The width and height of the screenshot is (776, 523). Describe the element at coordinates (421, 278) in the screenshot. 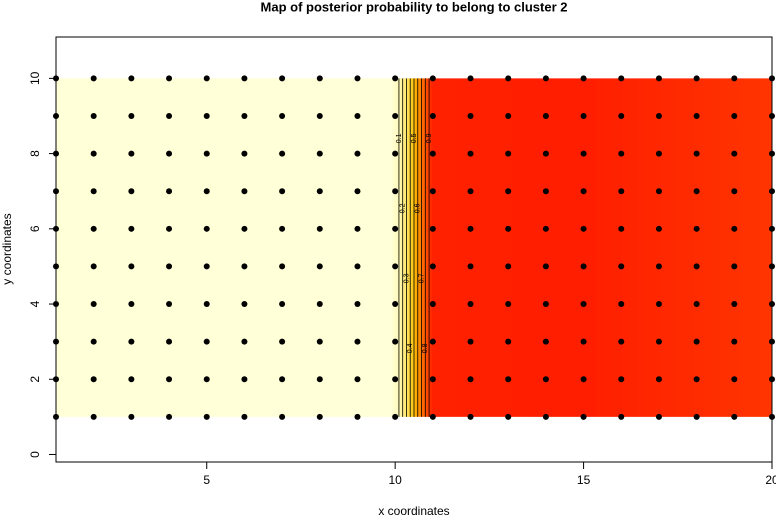

I see `contour-label: 0.7` at that location.